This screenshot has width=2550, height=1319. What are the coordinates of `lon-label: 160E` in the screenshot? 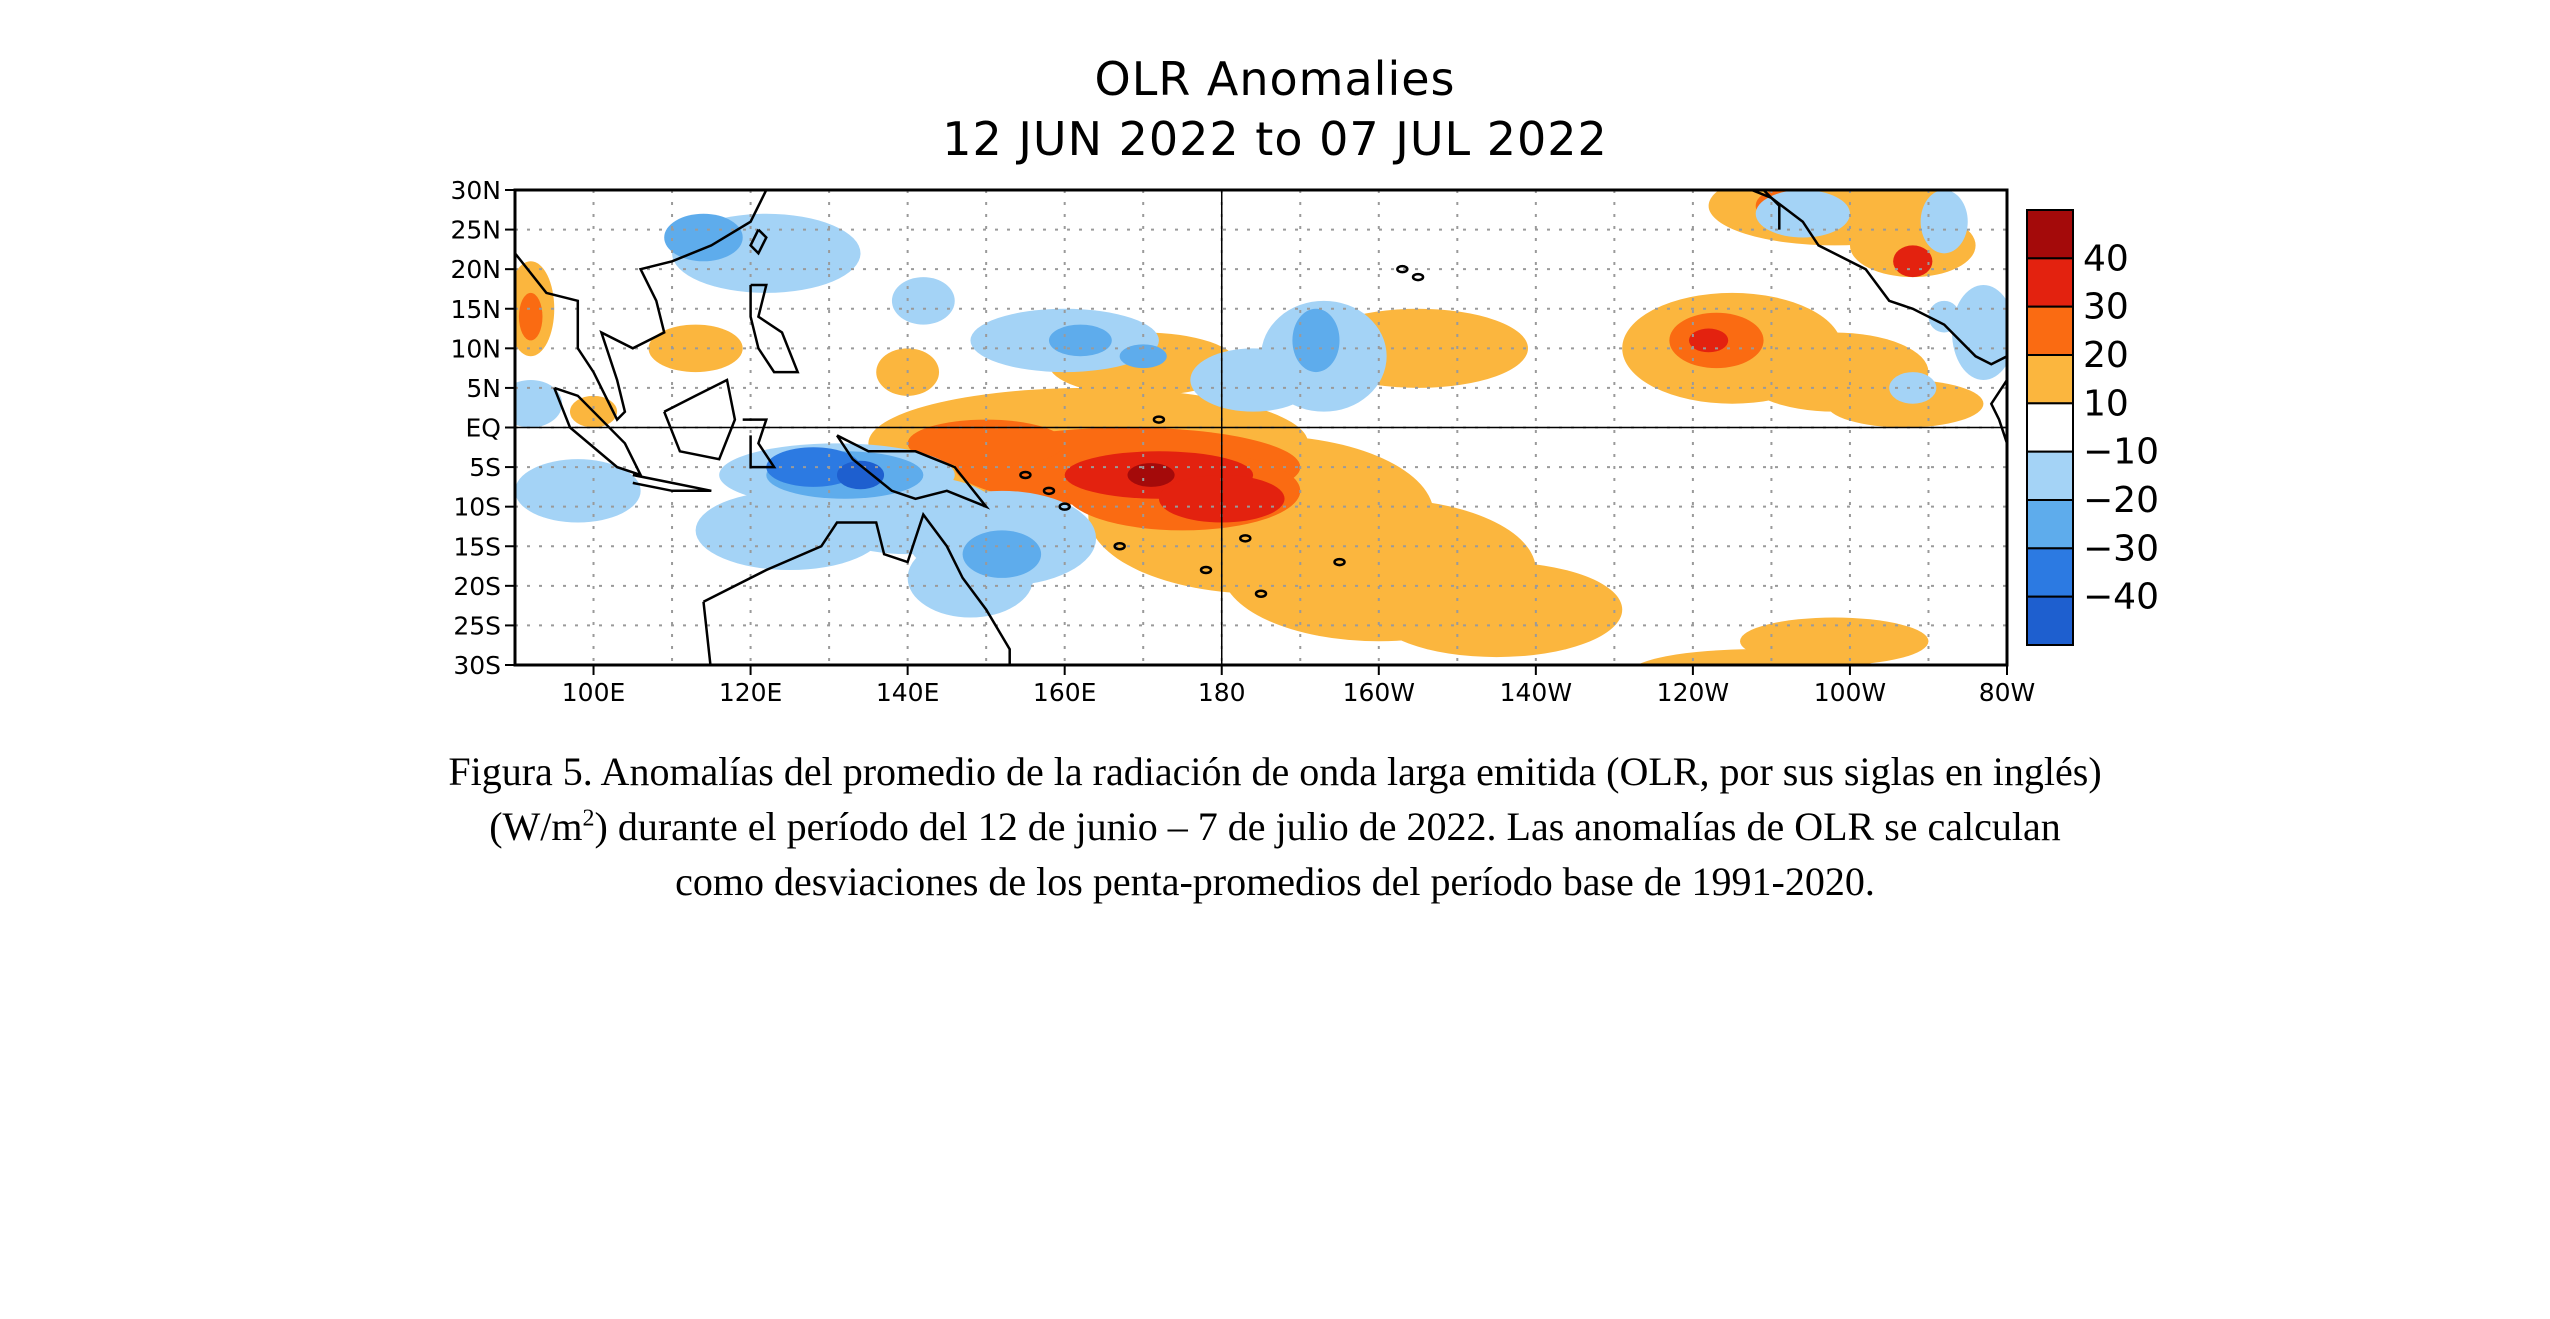 It's located at (1065, 692).